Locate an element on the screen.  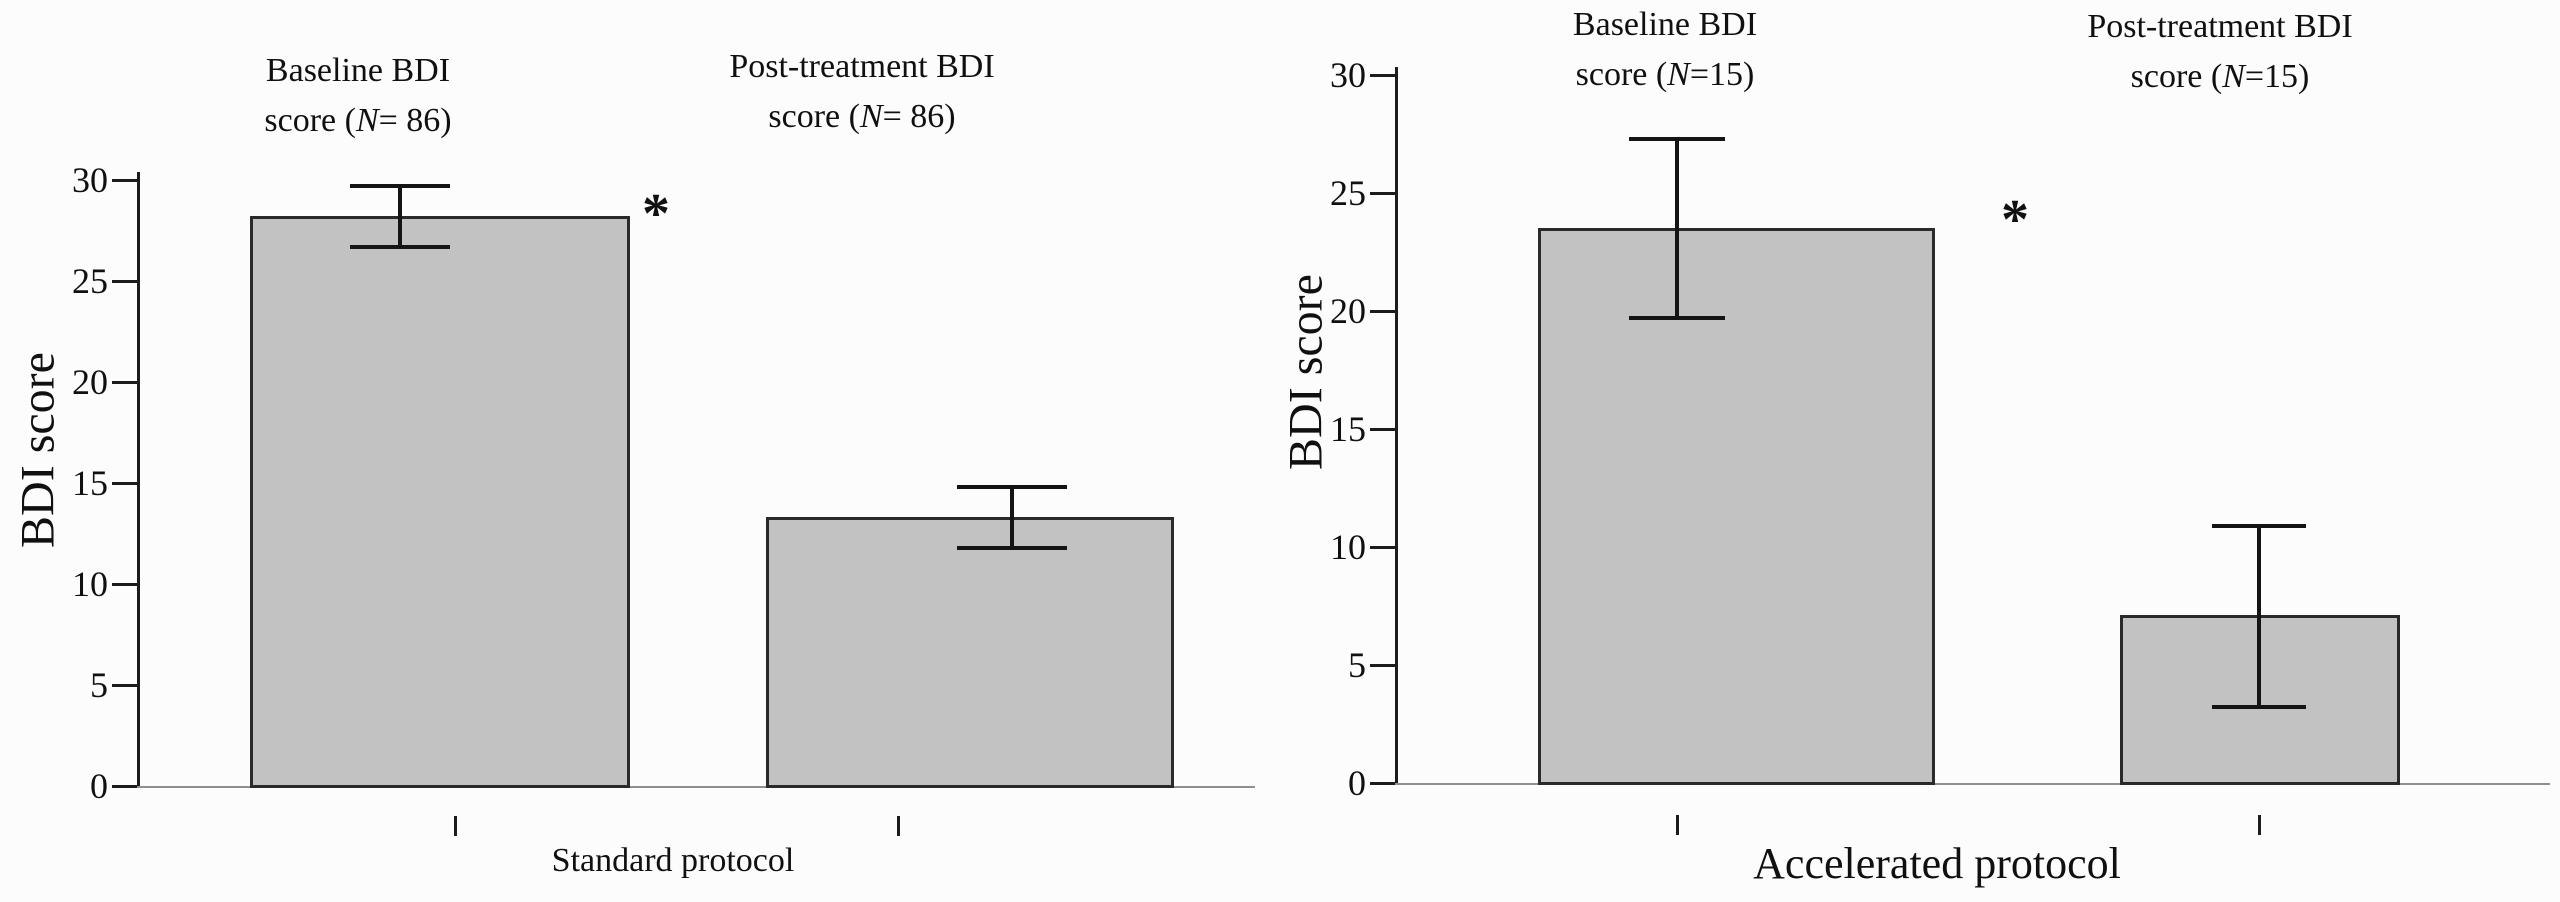
bar-title-baseline: Baseline BDI score (N= 86) is located at coordinates (357, 96).